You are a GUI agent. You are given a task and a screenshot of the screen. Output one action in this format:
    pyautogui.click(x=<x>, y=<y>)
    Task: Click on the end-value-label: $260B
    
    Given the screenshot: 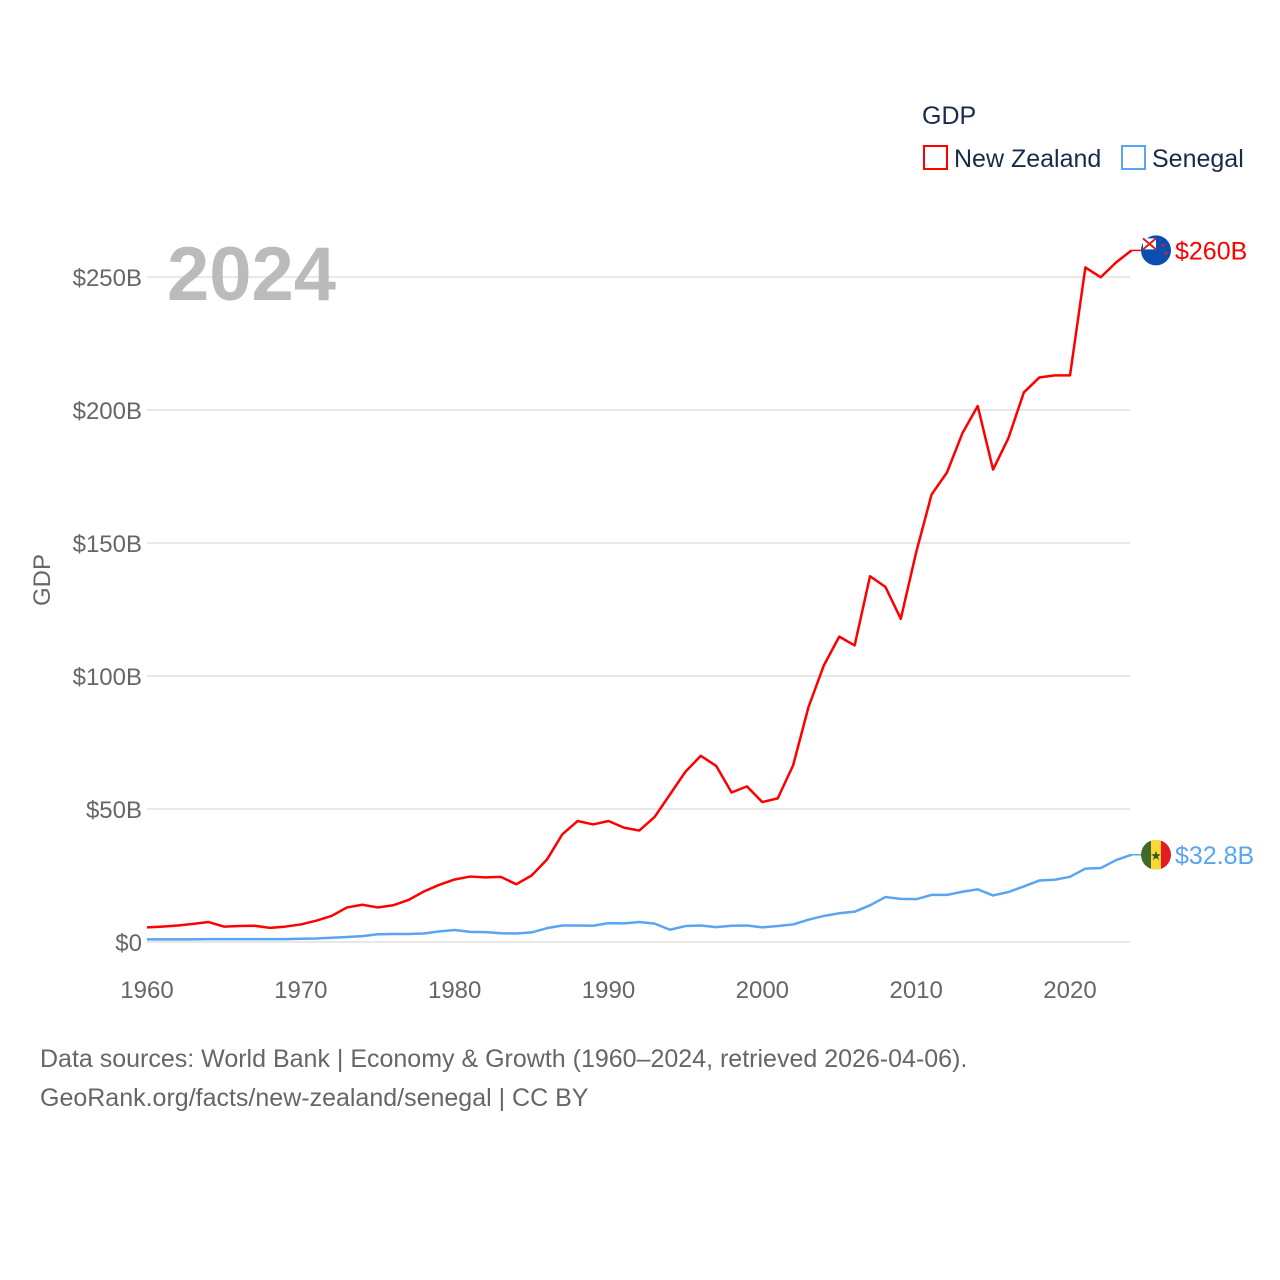 What is the action you would take?
    pyautogui.click(x=1211, y=251)
    